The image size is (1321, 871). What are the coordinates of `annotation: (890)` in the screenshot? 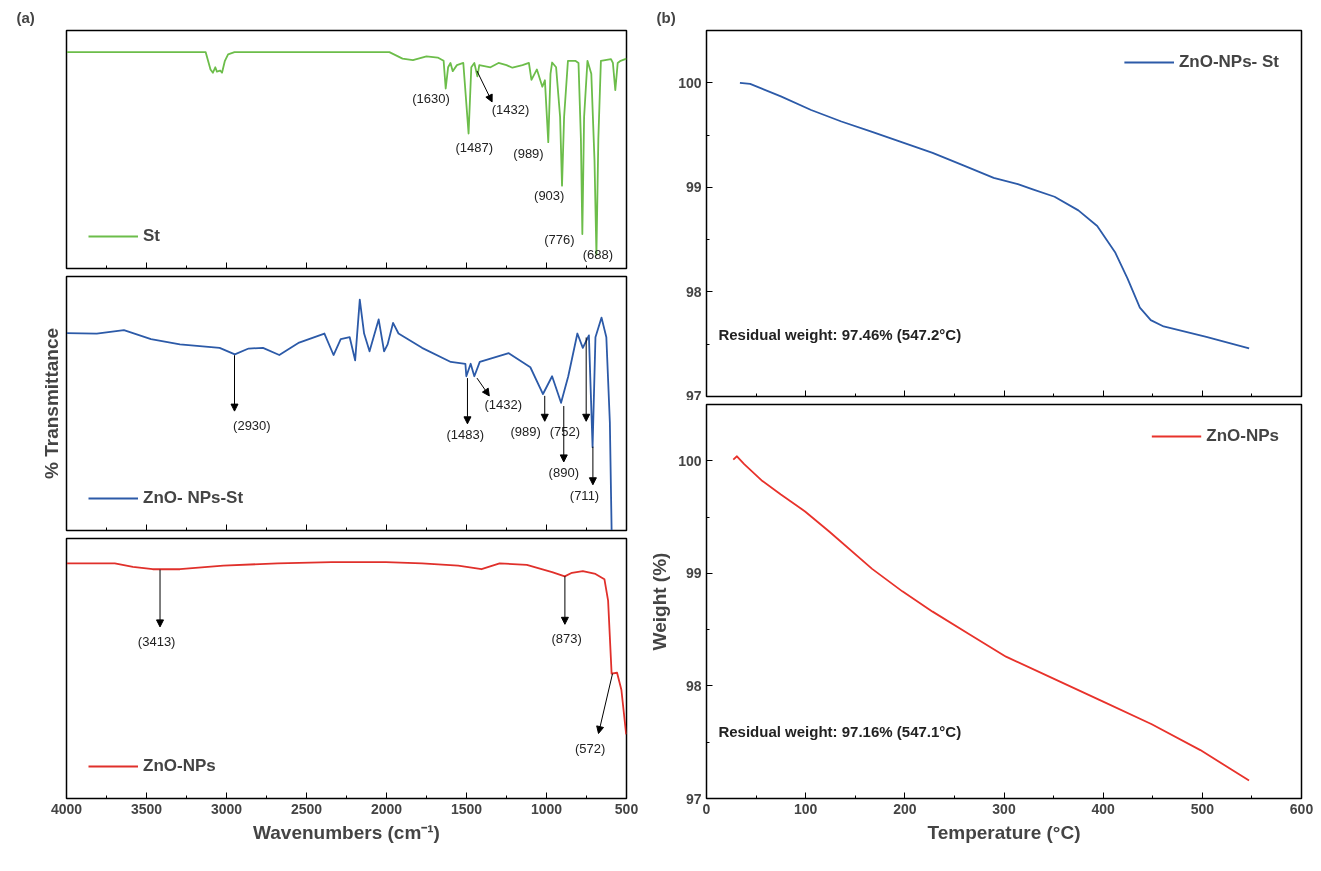 It's located at (563, 472).